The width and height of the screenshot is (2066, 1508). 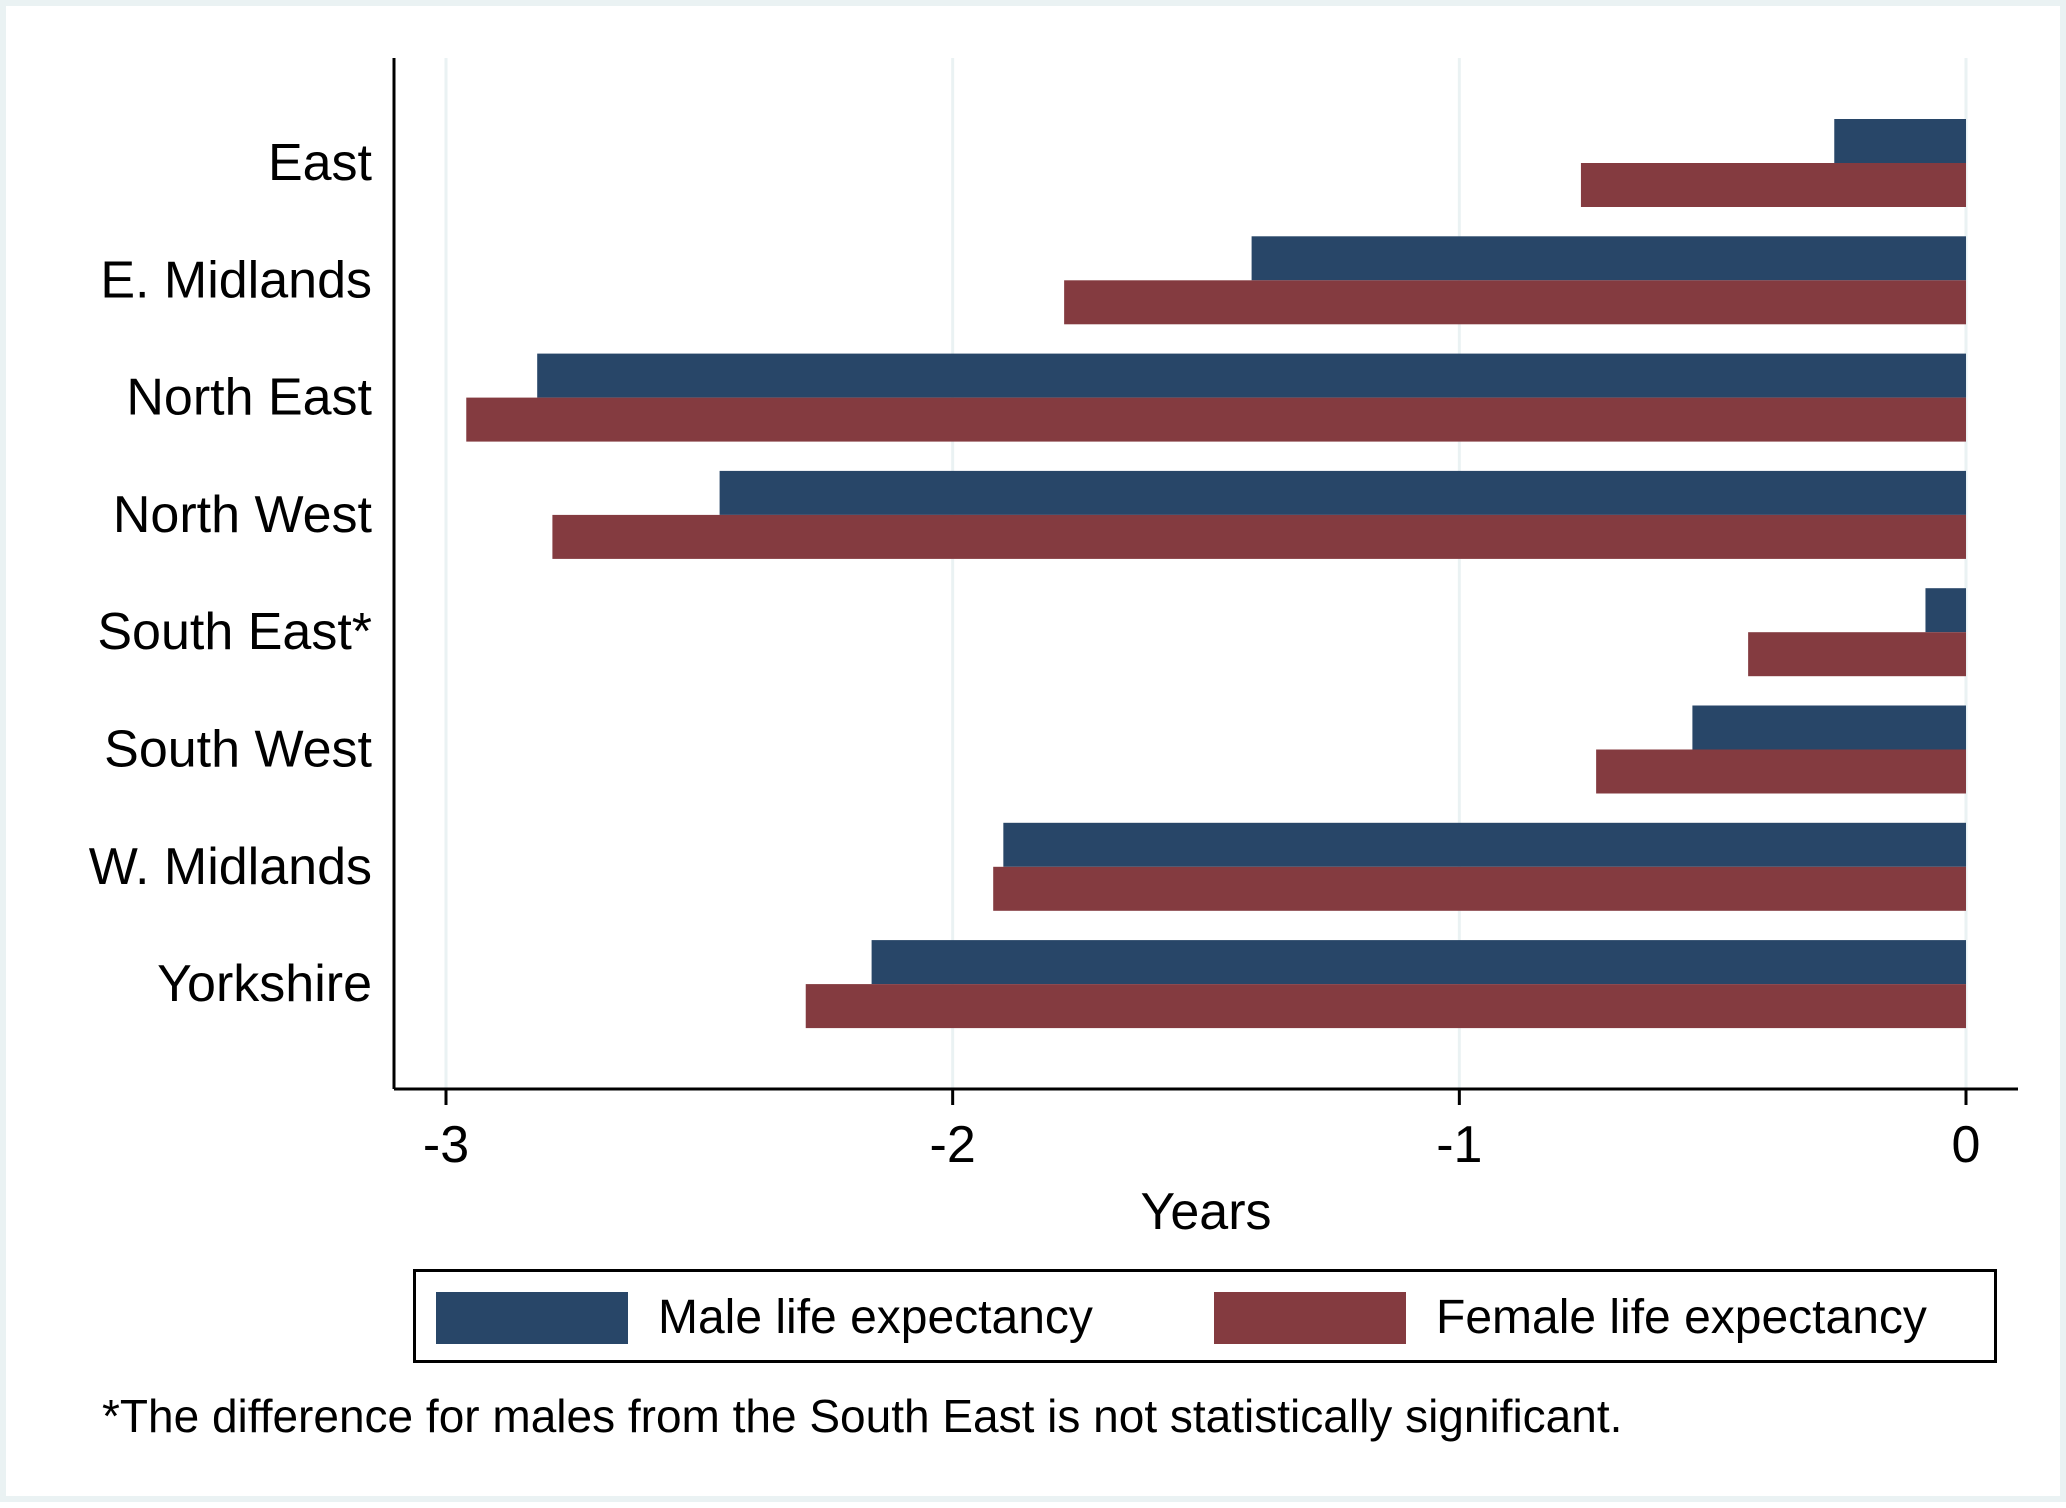 I want to click on x-tick-label: -1, so click(x=1459, y=1145).